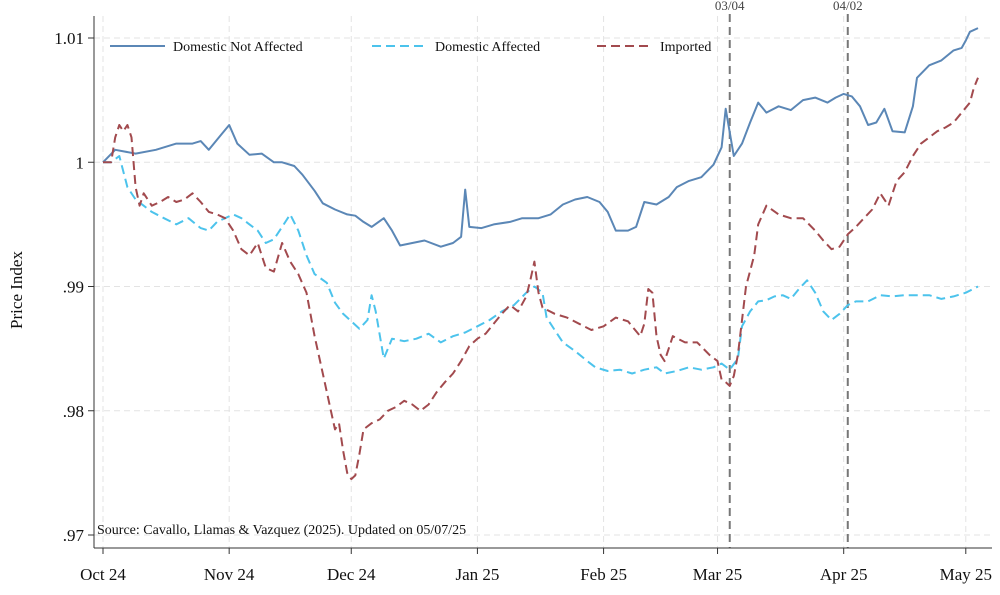 The width and height of the screenshot is (1000, 595). Describe the element at coordinates (730, 6) in the screenshot. I see `event-line-label: 03/04` at that location.